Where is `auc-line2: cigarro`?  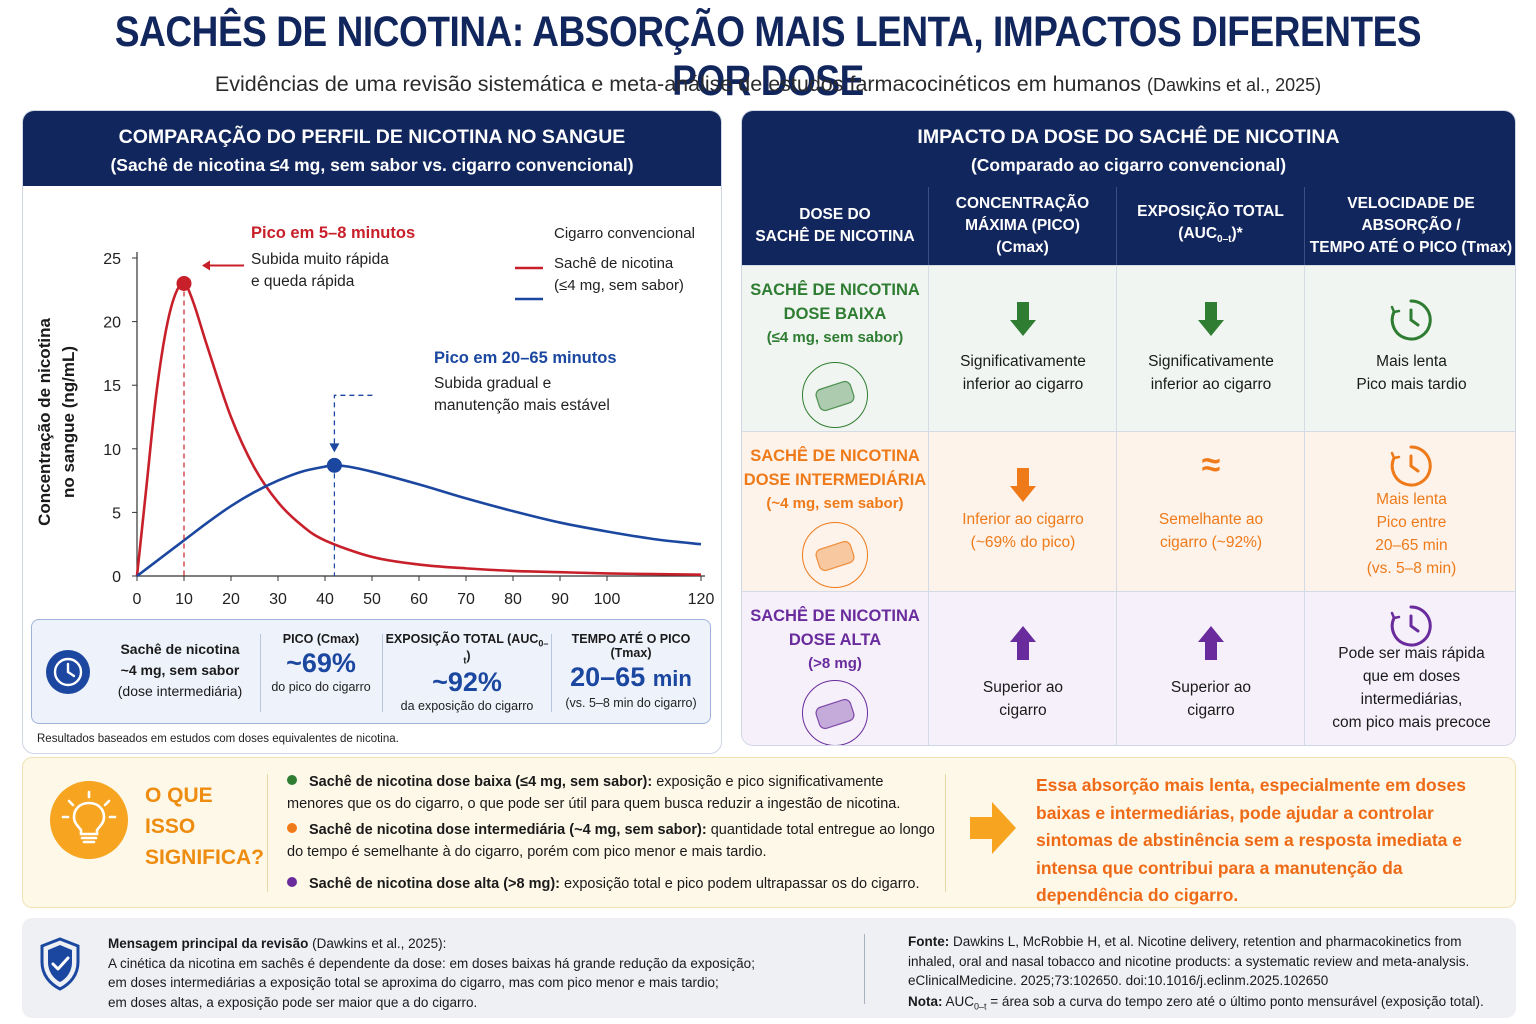
auc-line2: cigarro is located at coordinates (1211, 710).